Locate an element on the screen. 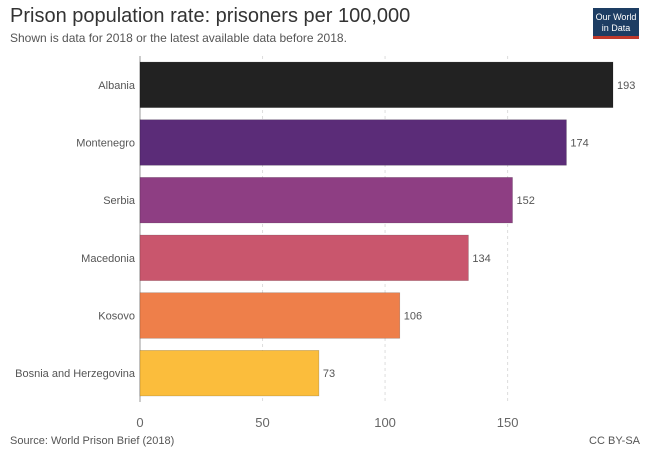  x-tick-label: 150 is located at coordinates (508, 422).